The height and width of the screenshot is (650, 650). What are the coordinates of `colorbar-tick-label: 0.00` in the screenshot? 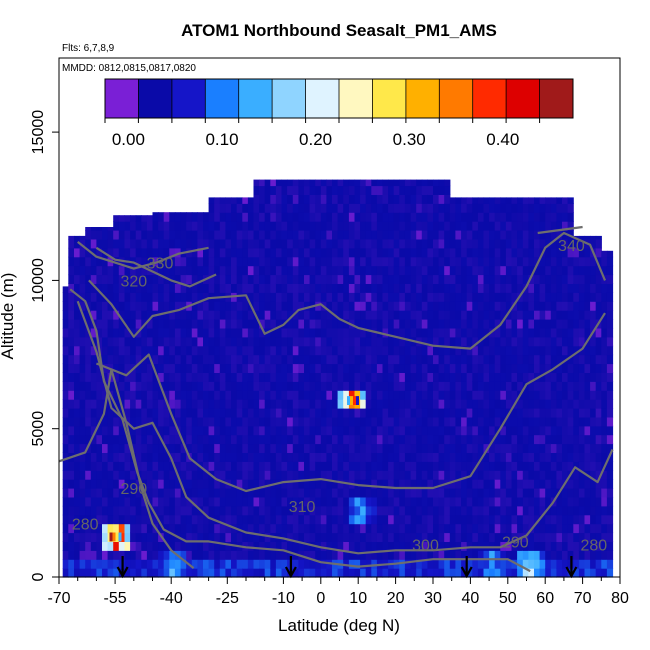 It's located at (128, 139).